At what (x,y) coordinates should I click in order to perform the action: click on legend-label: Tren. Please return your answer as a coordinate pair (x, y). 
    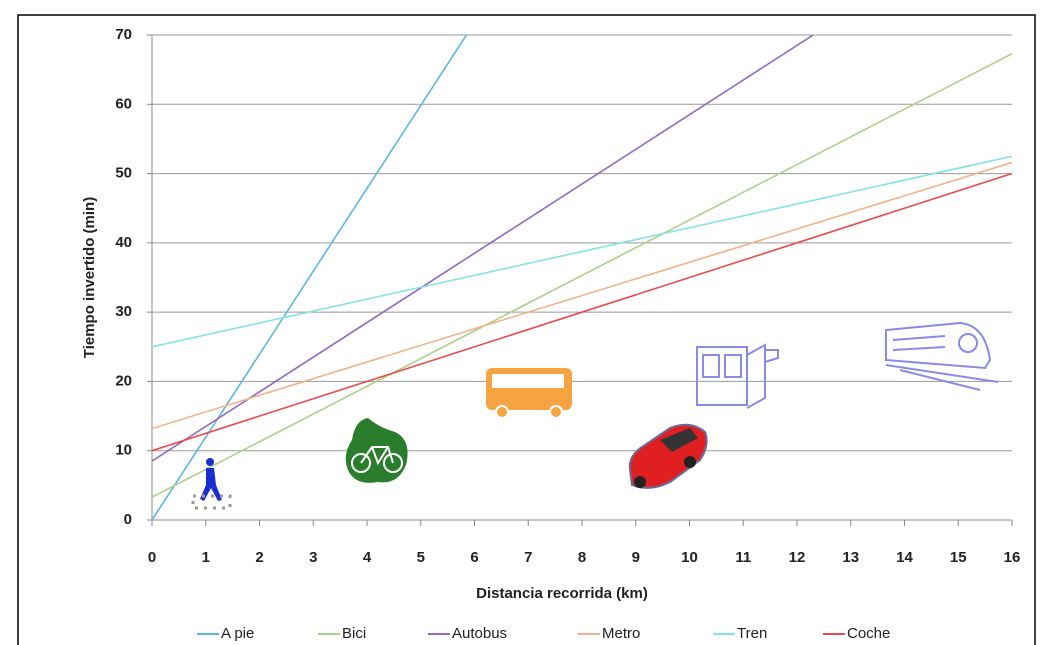
    Looking at the image, I should click on (752, 633).